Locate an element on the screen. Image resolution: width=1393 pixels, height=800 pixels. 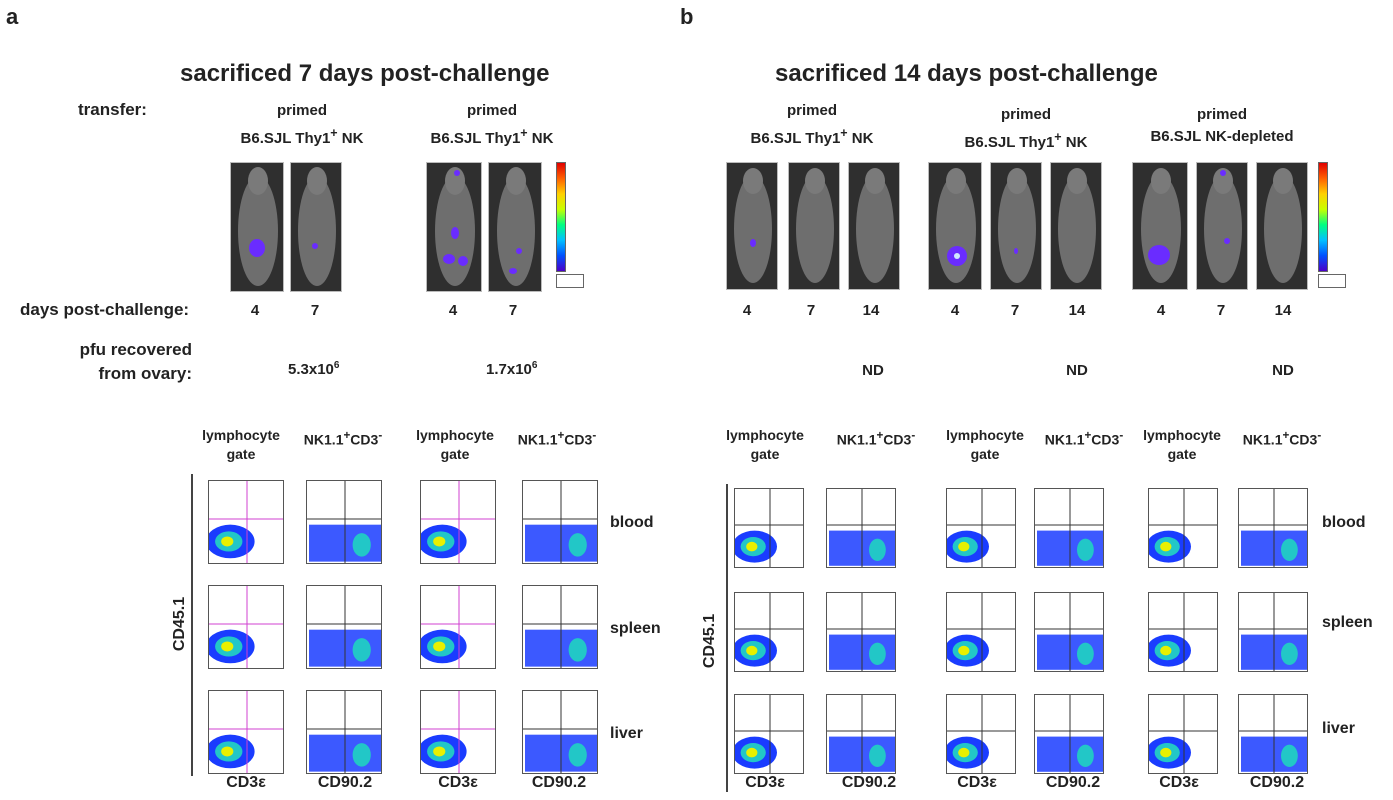
panel-b-group-3-label: primed B6.SJL NK-depleted is located at coordinates (1222, 125).